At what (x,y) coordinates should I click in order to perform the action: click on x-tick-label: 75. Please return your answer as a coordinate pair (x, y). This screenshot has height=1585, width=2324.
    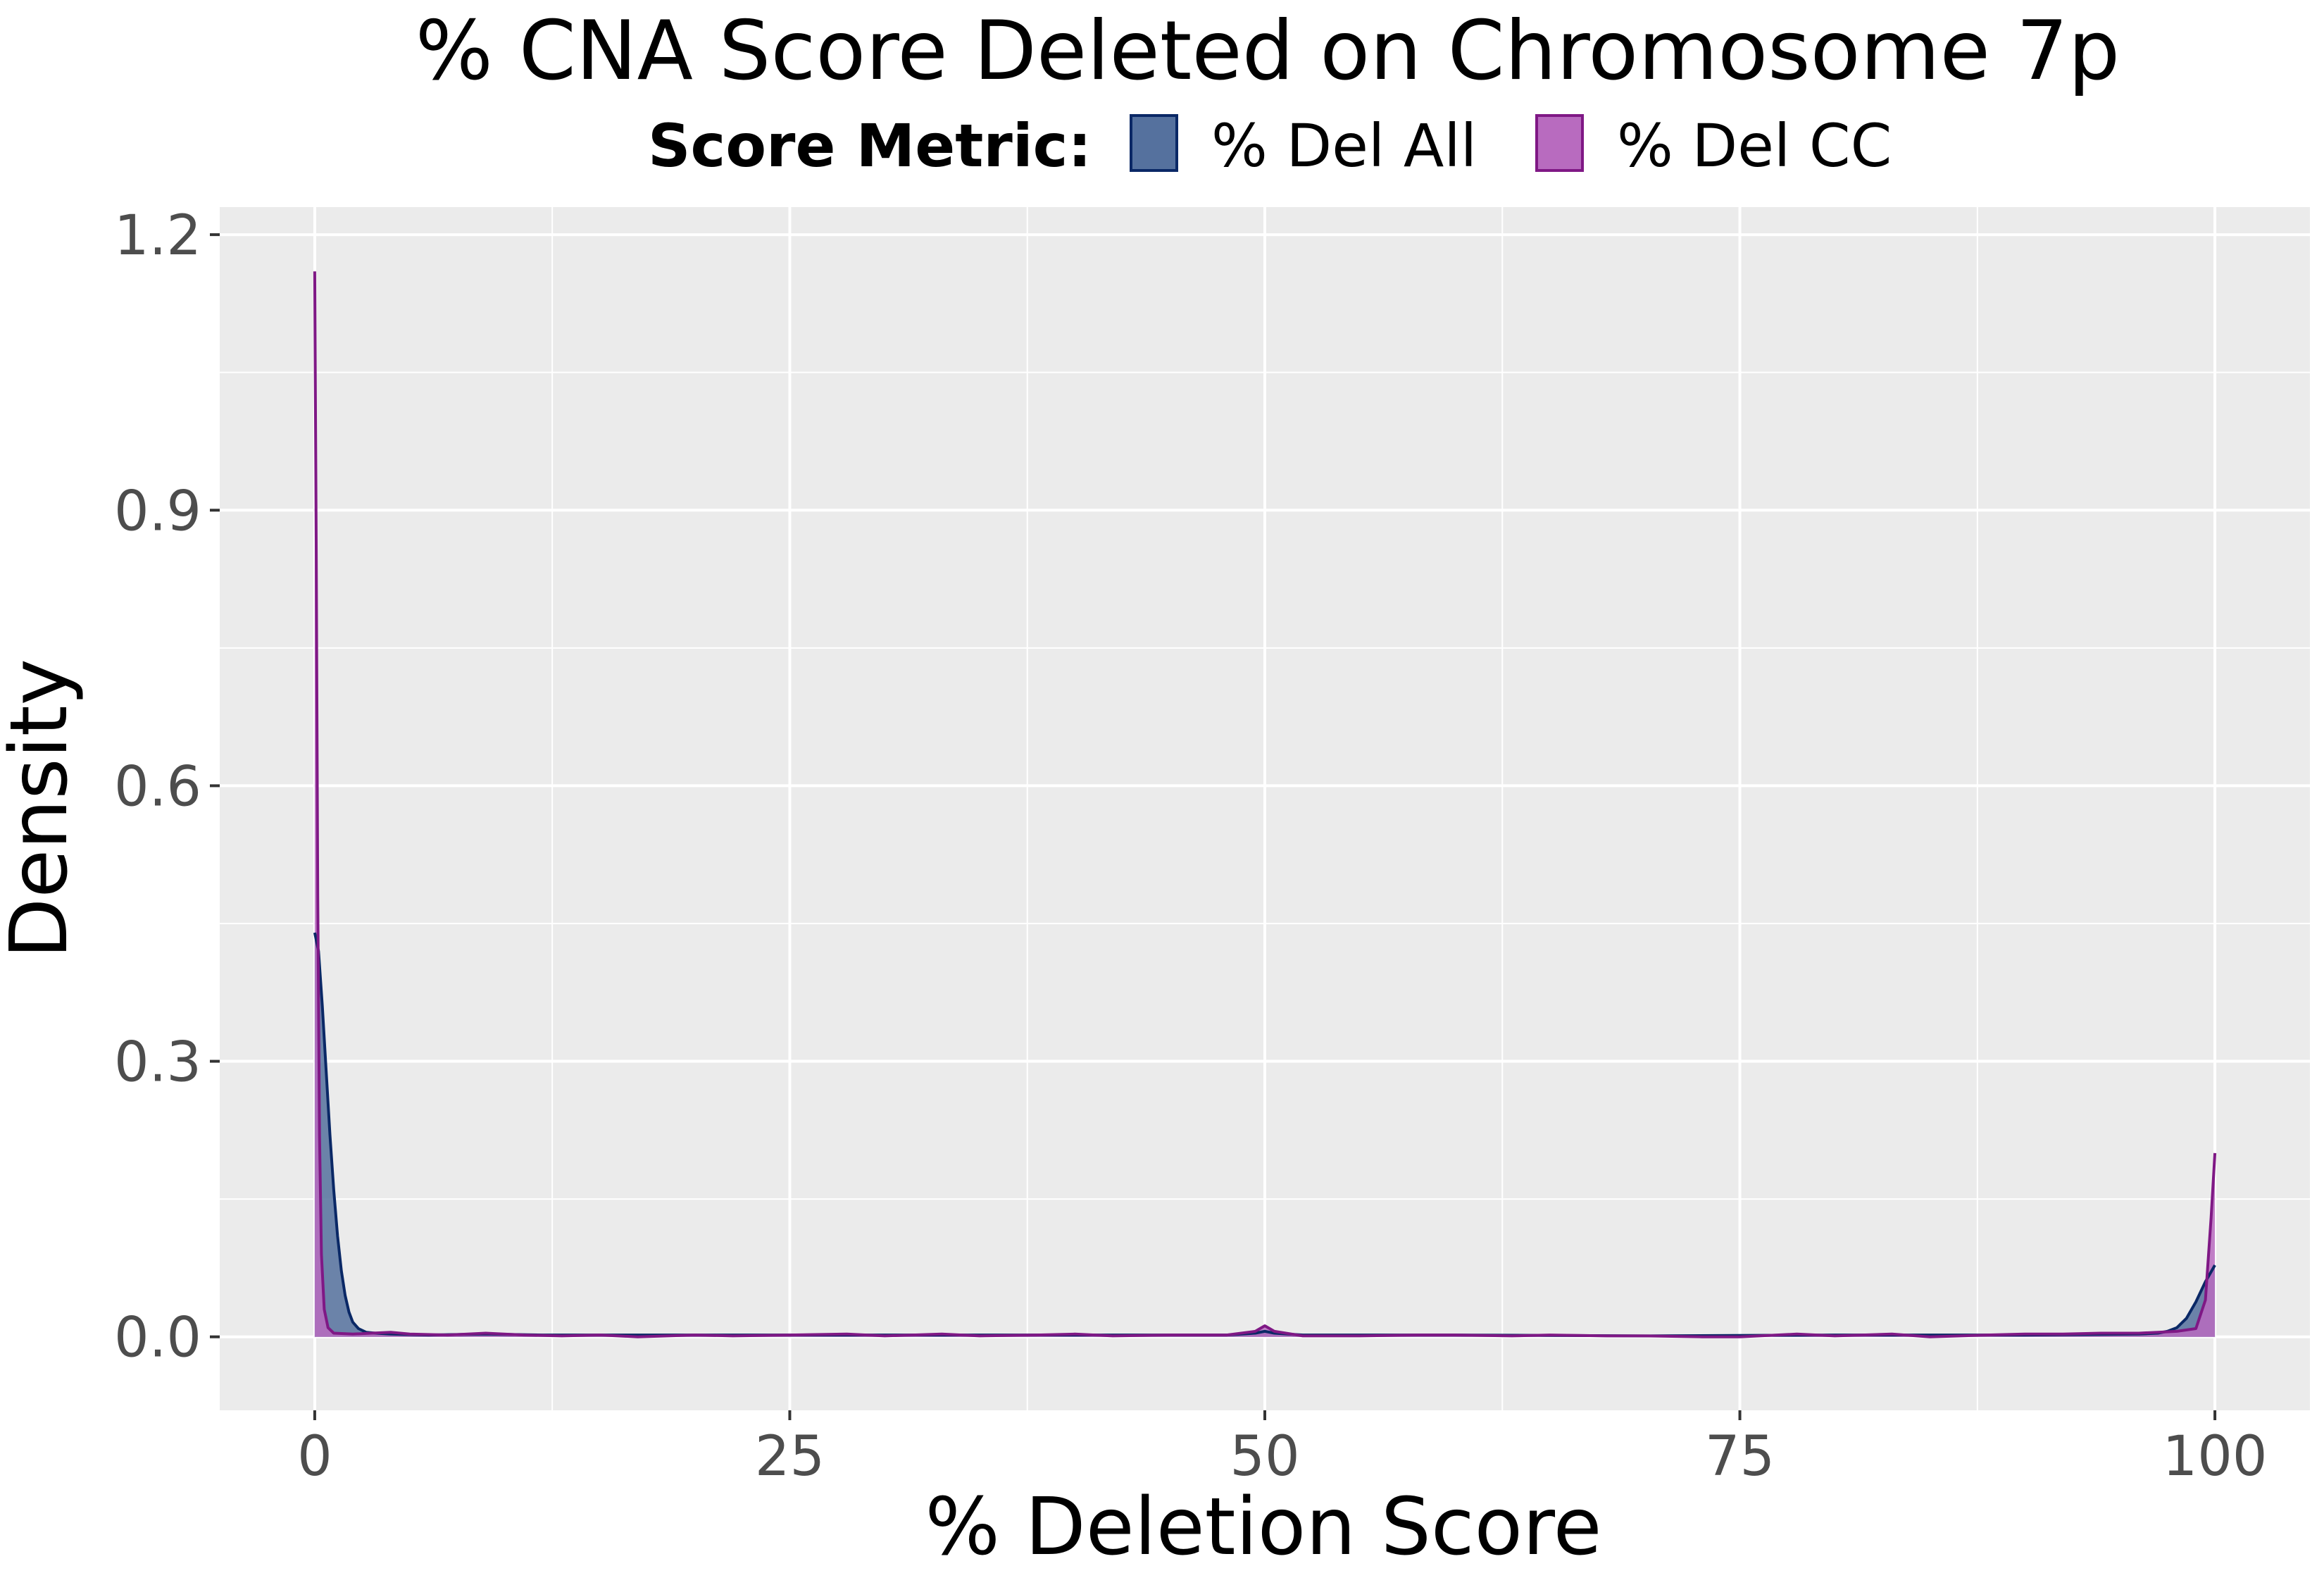
    Looking at the image, I should click on (1740, 1456).